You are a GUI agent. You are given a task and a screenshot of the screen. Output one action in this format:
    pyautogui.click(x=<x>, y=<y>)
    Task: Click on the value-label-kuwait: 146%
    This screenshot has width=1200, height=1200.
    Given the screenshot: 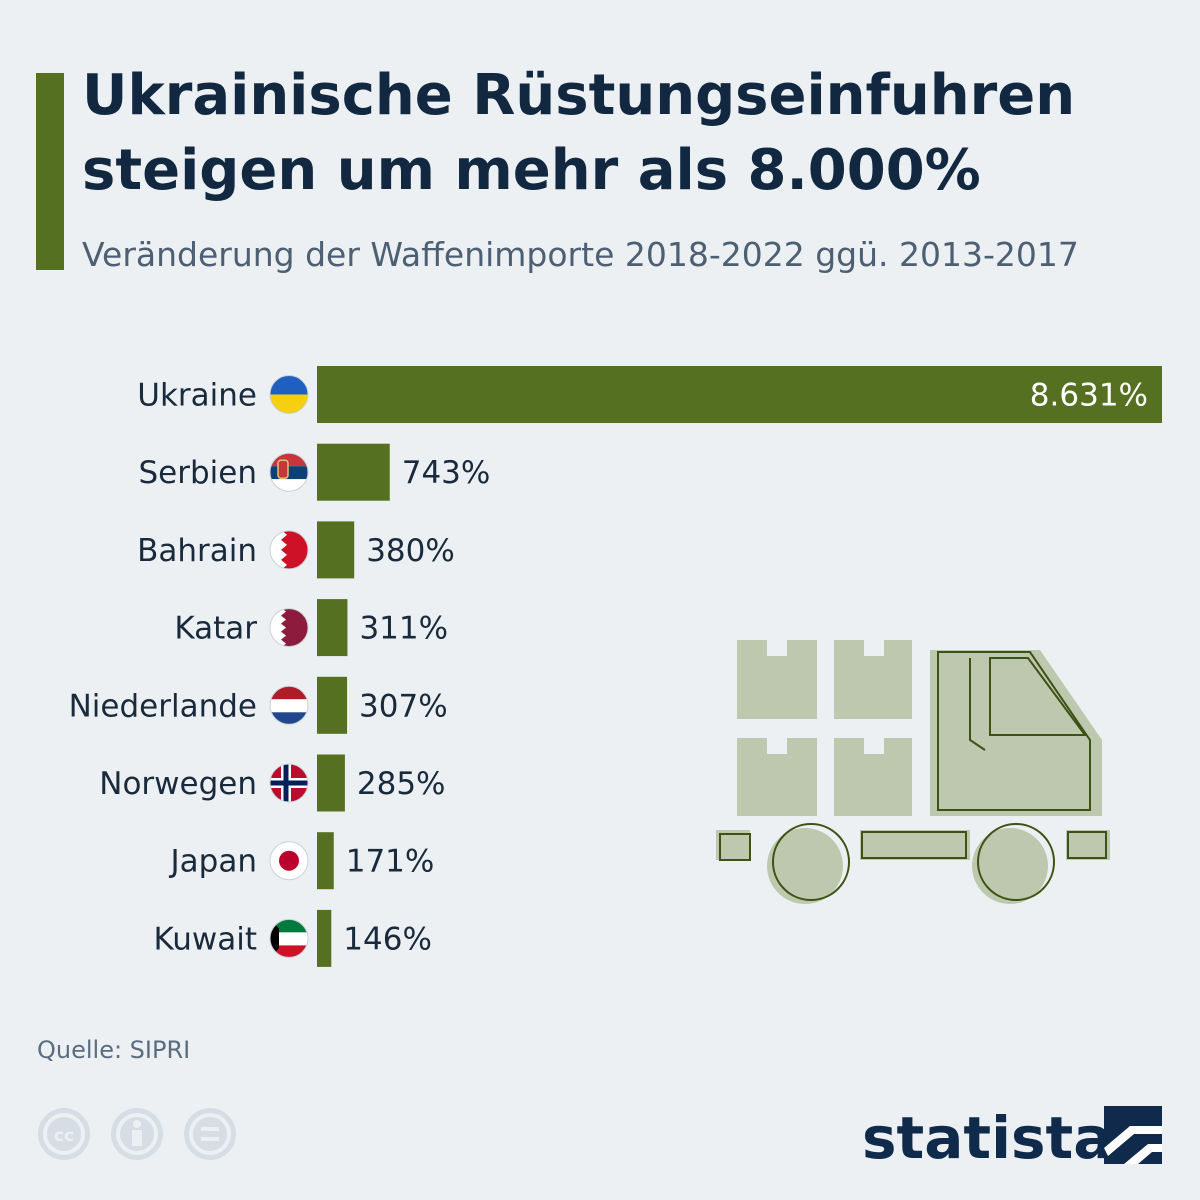 What is the action you would take?
    pyautogui.click(x=387, y=939)
    